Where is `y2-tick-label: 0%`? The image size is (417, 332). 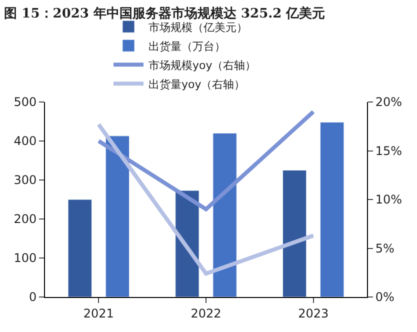
y2-tick-label: 0% is located at coordinates (384, 297).